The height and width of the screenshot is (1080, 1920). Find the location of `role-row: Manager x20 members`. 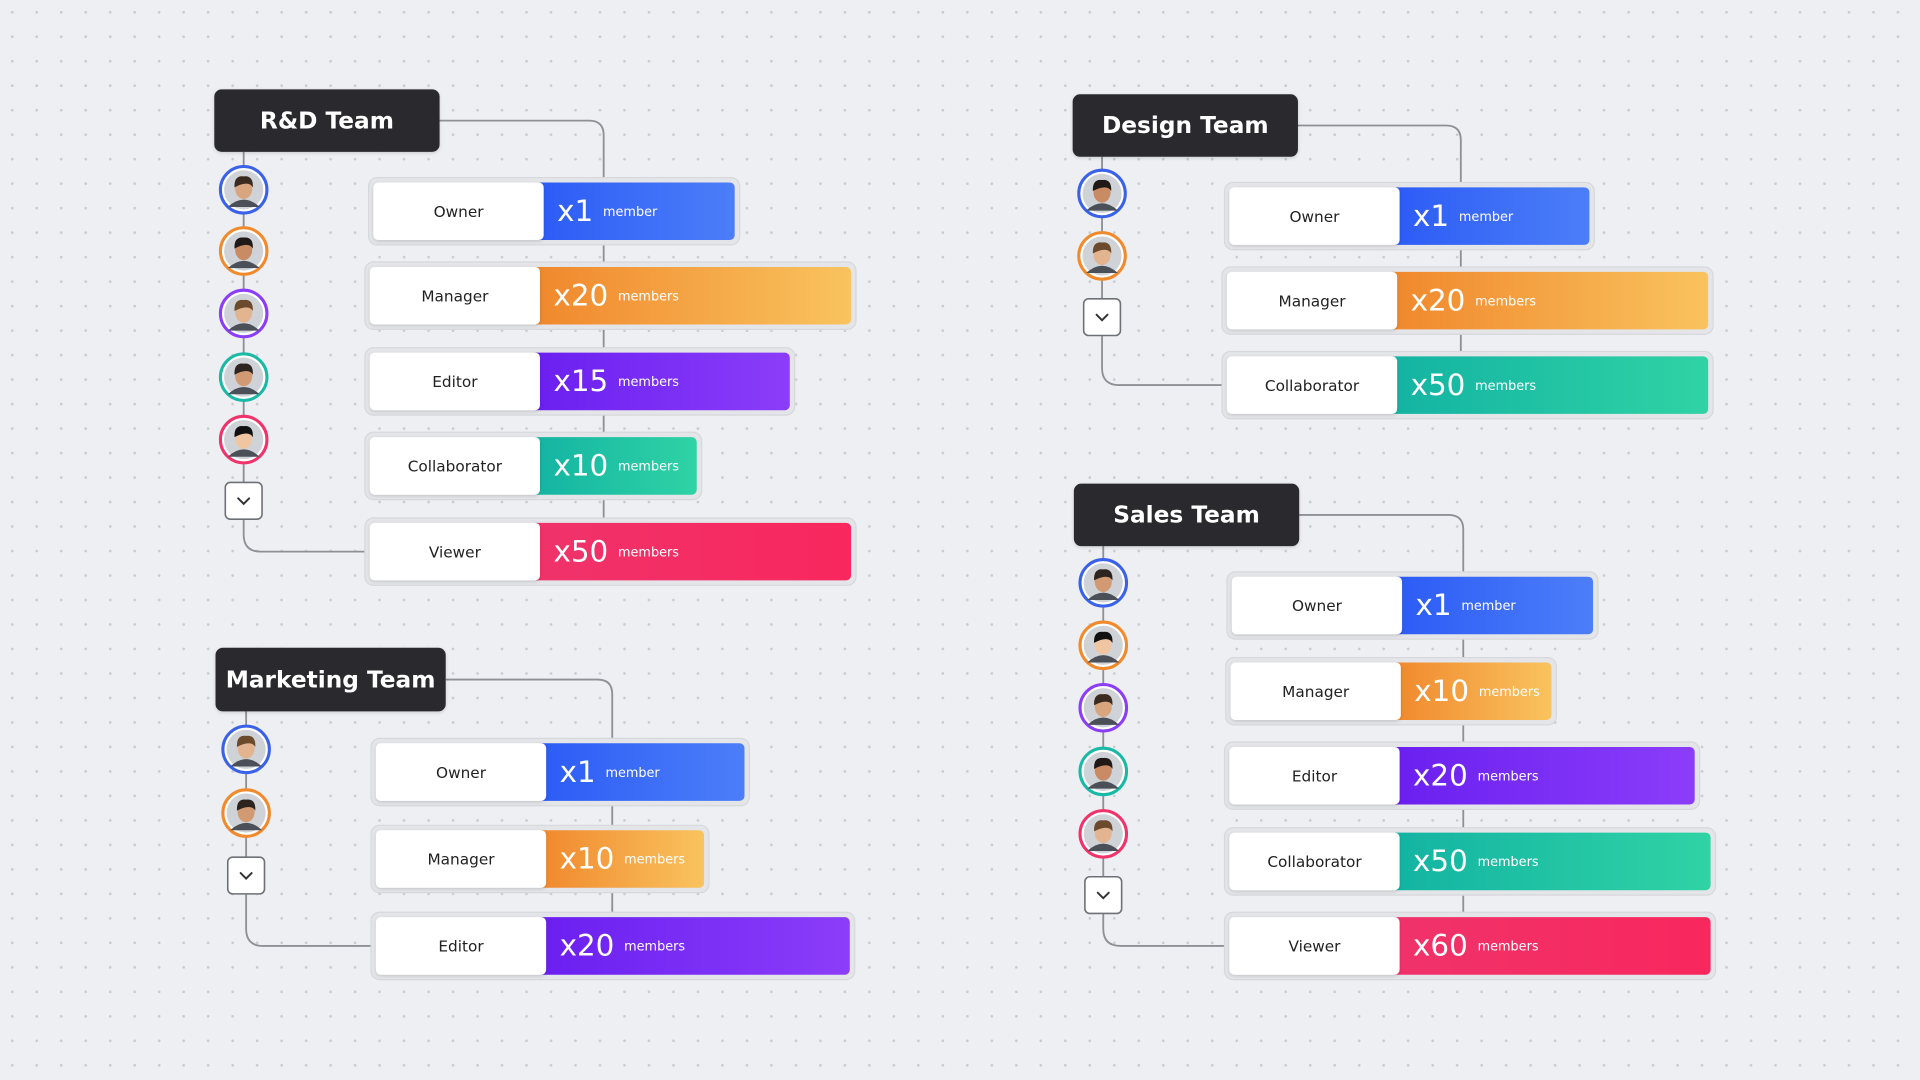

role-row: Manager x20 members is located at coordinates (1467, 300).